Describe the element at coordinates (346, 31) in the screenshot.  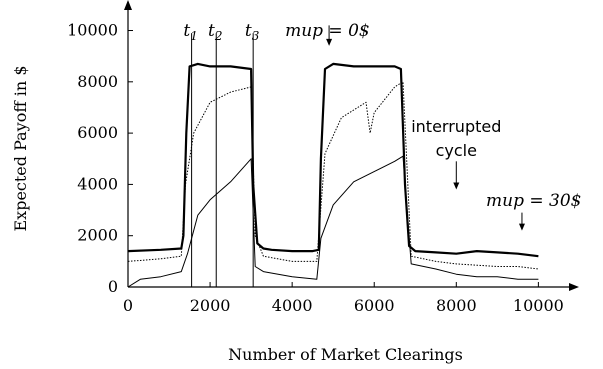
I see `annotation-mup-0-value: = 0$` at that location.